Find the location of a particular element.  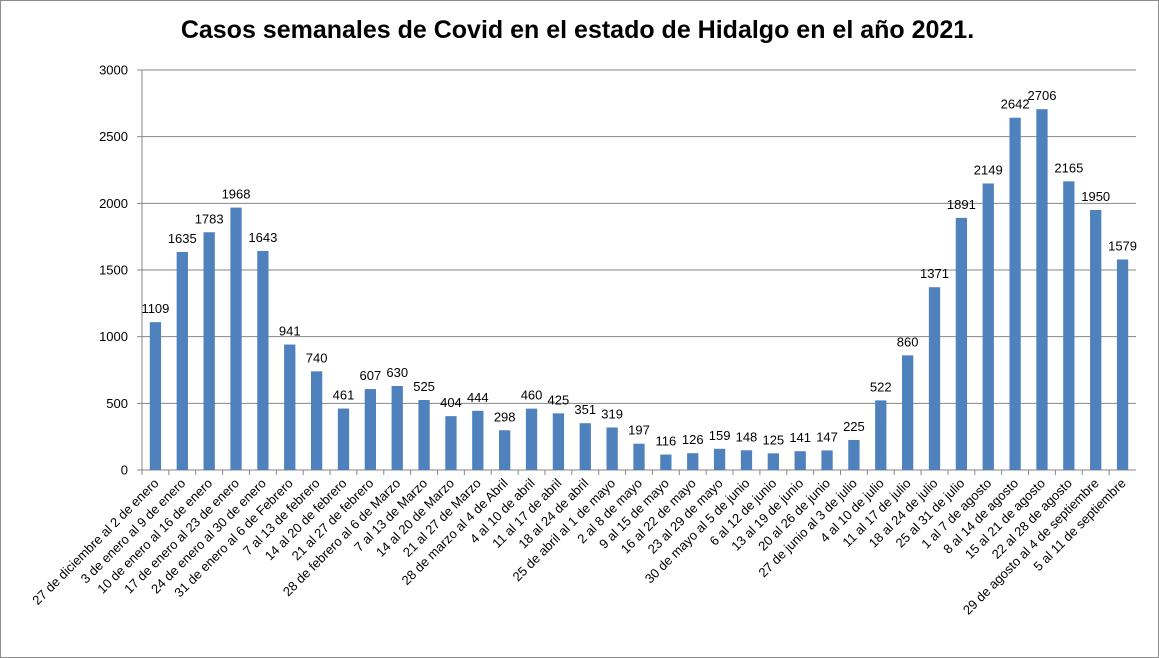

data-label: 1950 is located at coordinates (1095, 196).